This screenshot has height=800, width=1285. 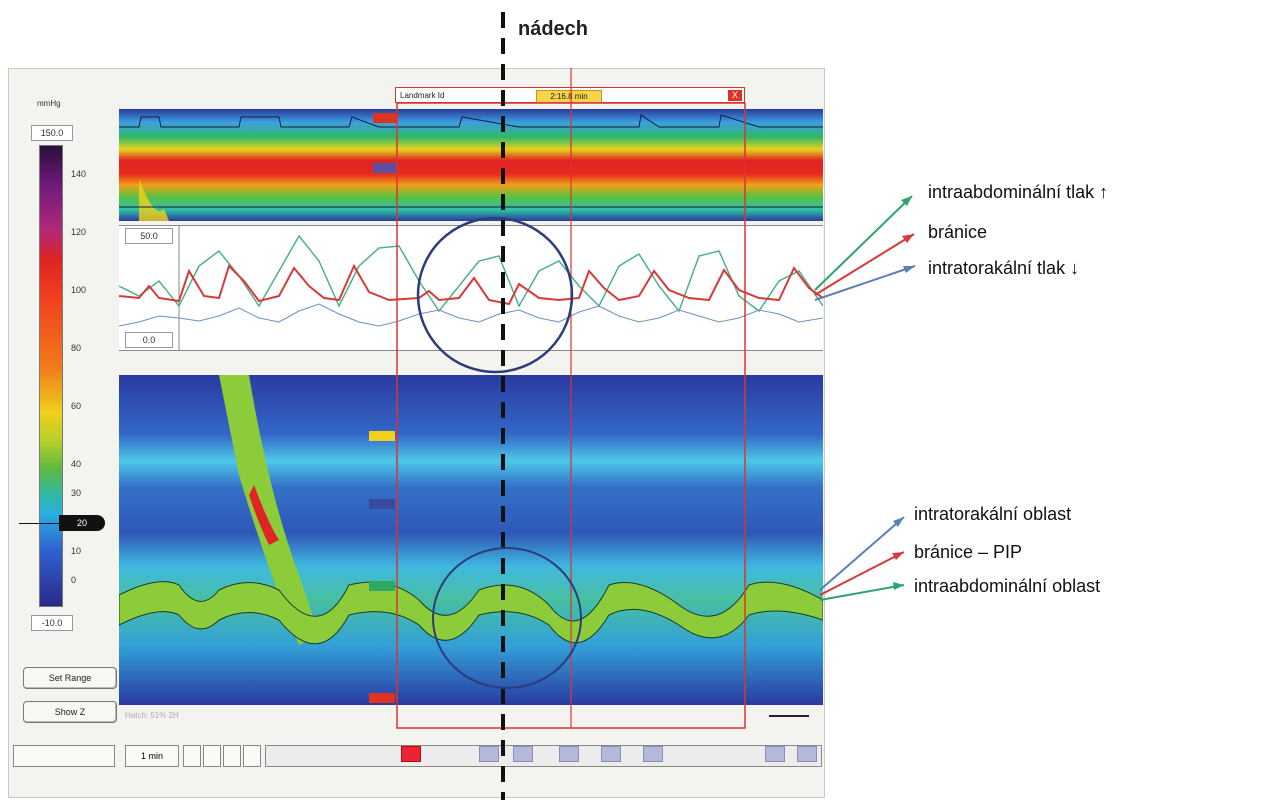 I want to click on arrow-intrathoracic-pressure, so click(x=865, y=283).